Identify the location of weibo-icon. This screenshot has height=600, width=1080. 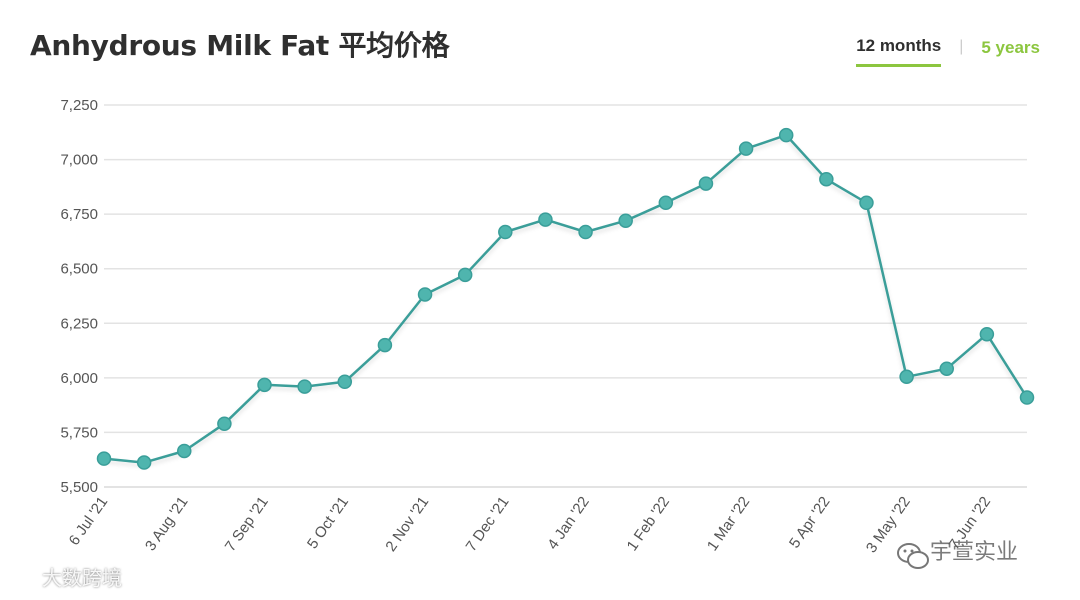
(22, 580).